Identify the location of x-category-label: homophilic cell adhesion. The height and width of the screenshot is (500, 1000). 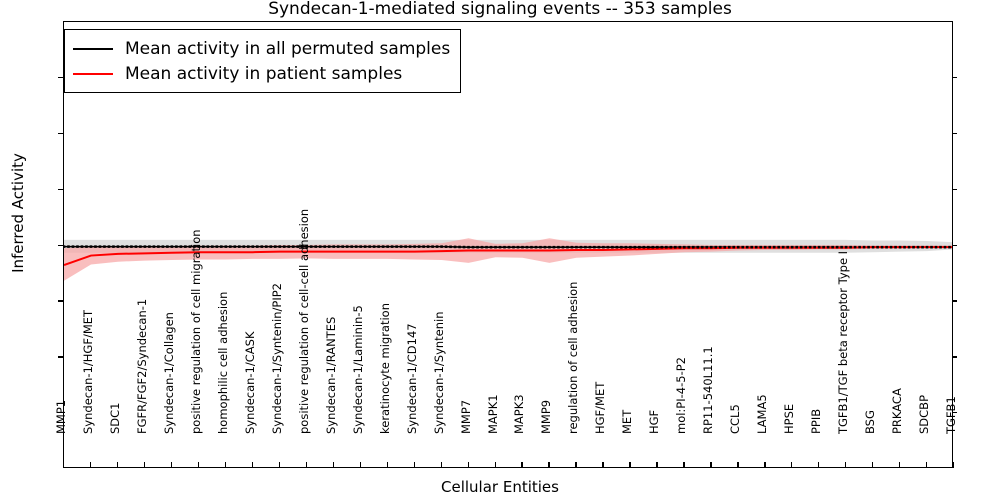
(222, 362).